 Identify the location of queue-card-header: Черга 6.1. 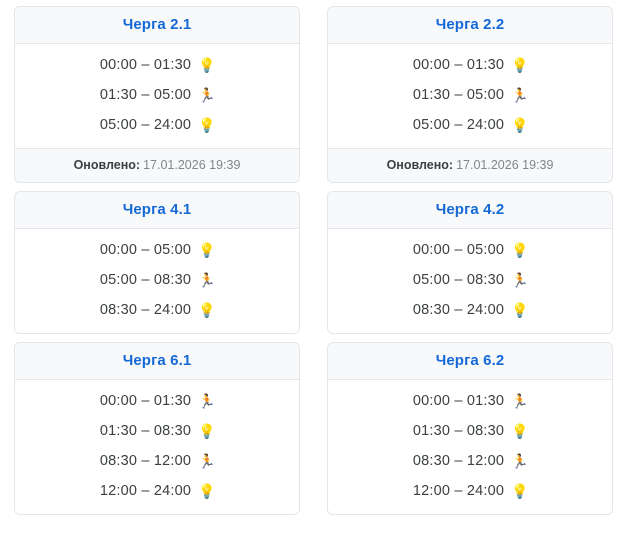
(157, 361).